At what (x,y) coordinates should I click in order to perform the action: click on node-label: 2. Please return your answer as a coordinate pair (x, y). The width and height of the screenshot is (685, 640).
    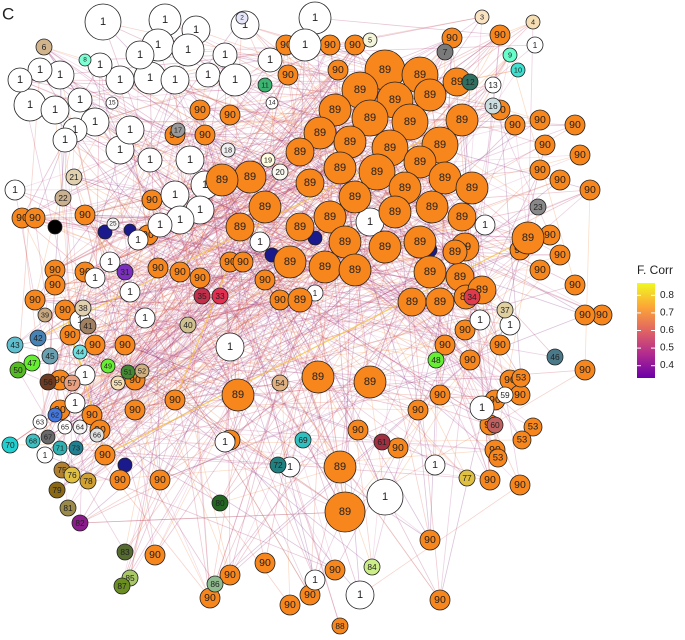
    Looking at the image, I should click on (242, 18).